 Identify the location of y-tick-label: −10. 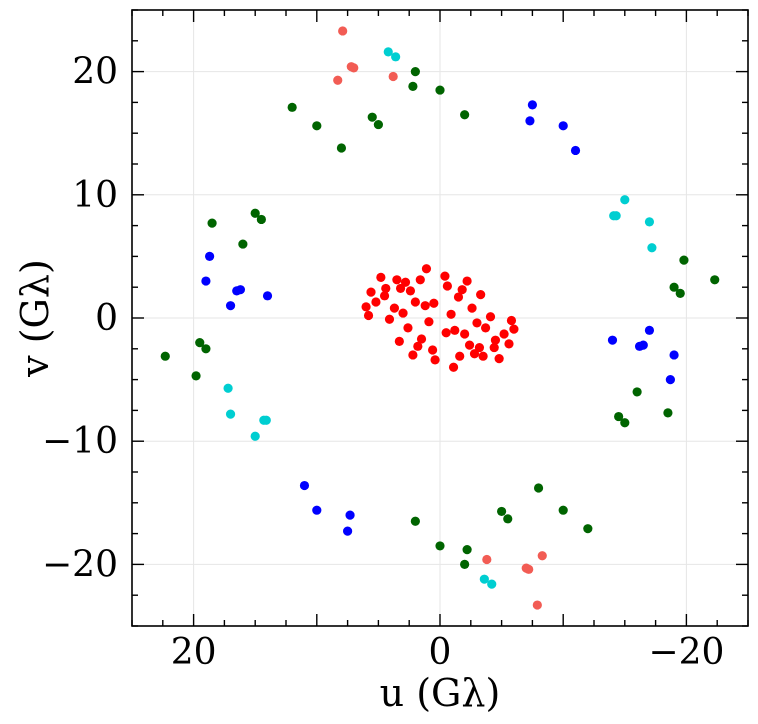
(80, 441).